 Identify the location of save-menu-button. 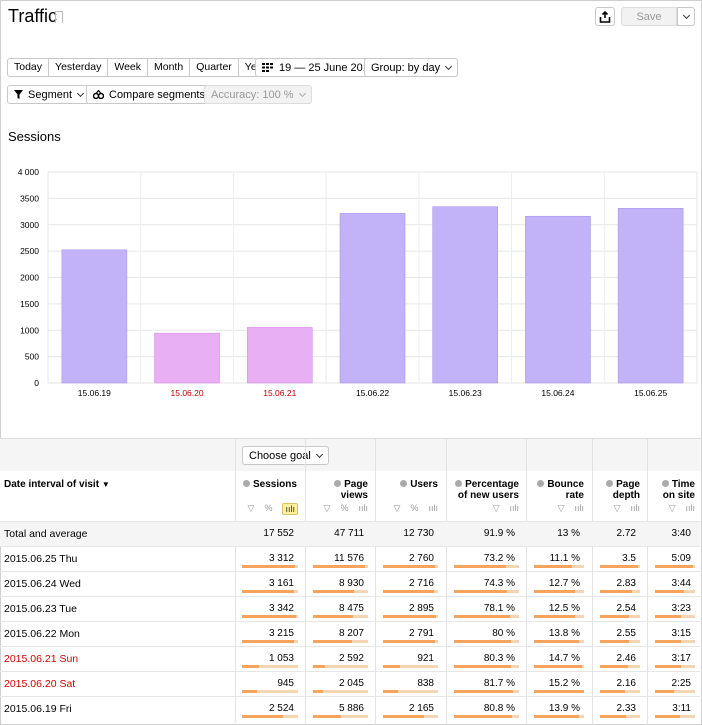
(686, 16).